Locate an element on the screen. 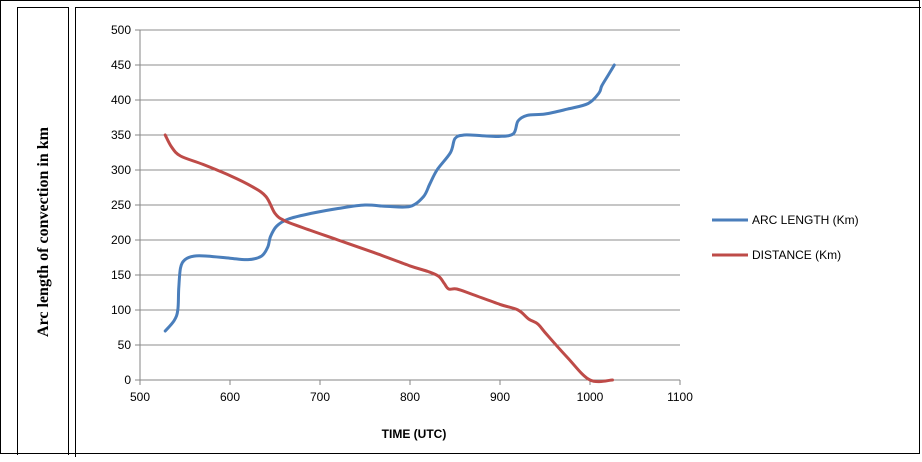 The image size is (922, 462). y-tick-label-200: 200 is located at coordinates (121, 240).